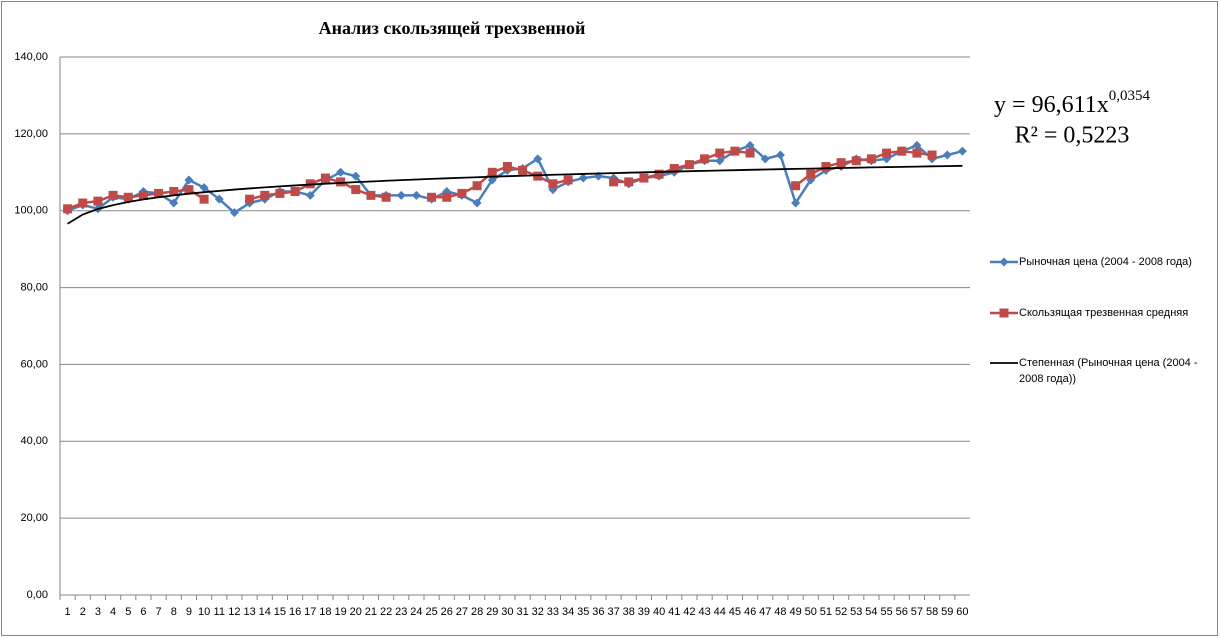 This screenshot has width=1220, height=638. What do you see at coordinates (31, 57) in the screenshot?
I see `y-tick-label: 140,00` at bounding box center [31, 57].